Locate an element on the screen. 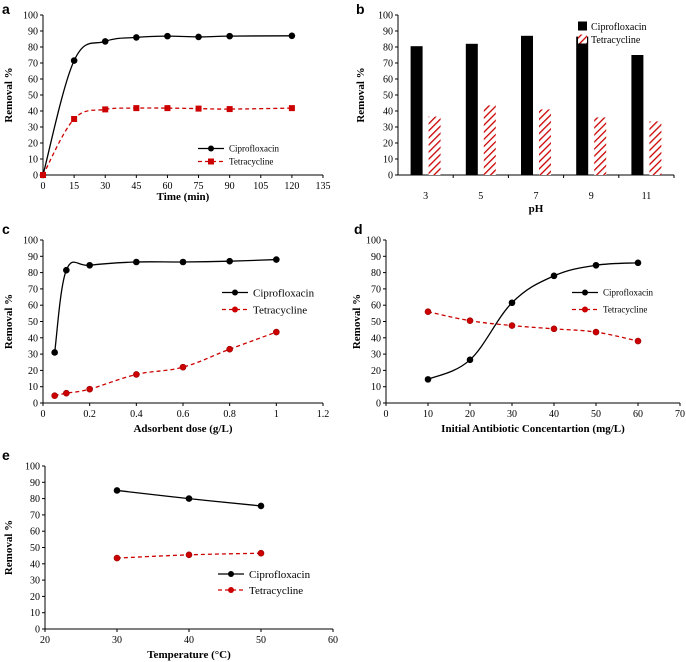 The width and height of the screenshot is (686, 662). x-tick-label: 60 is located at coordinates (638, 414).